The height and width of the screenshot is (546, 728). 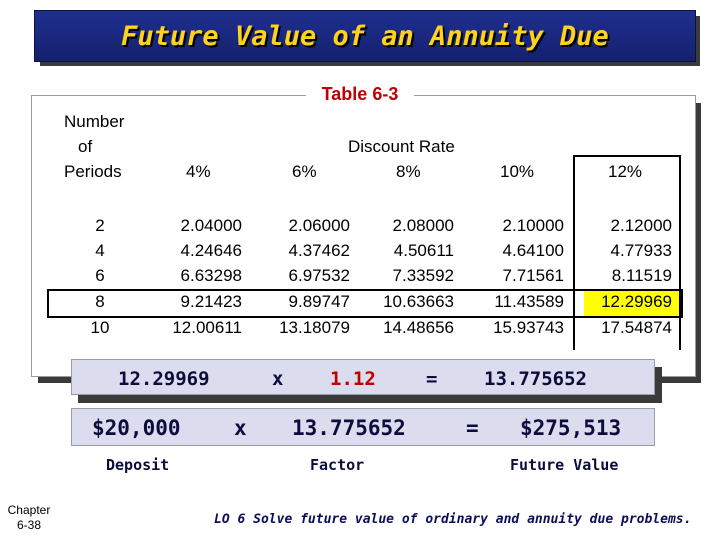 I want to click on factor-label: Factor, so click(x=337, y=465).